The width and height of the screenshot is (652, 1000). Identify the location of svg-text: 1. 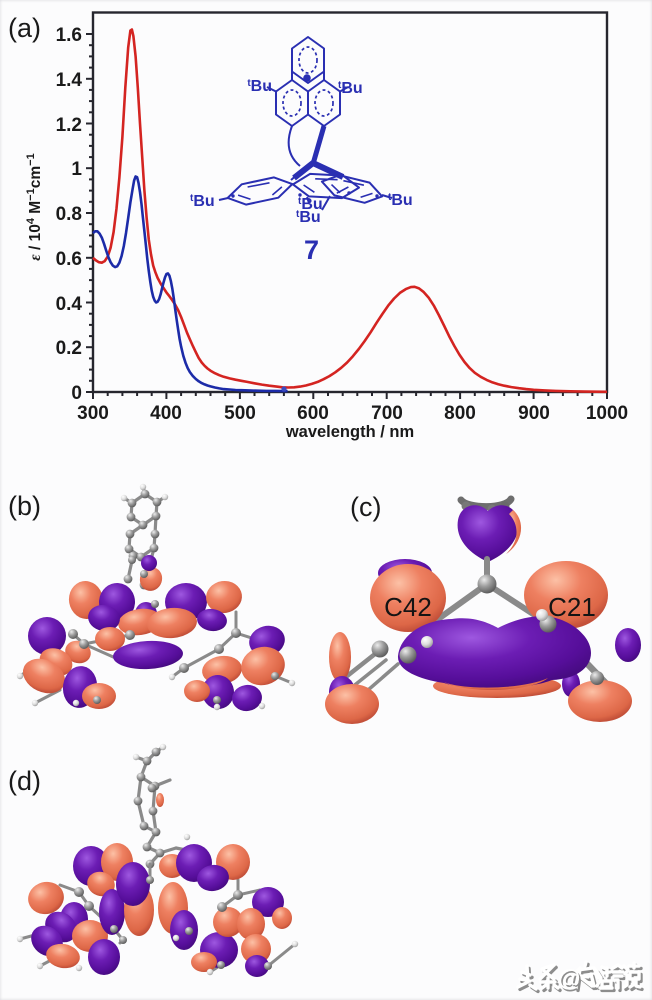
(76, 169).